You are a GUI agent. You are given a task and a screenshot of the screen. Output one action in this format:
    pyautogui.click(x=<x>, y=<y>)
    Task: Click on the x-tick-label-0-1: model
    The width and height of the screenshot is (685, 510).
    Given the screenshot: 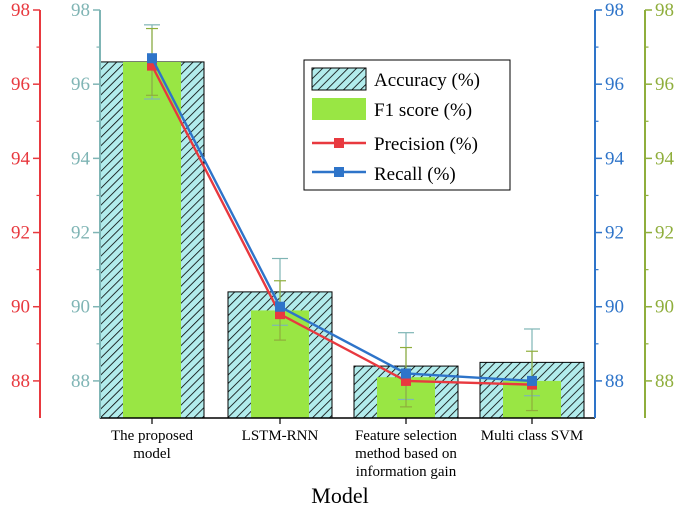 What is the action you would take?
    pyautogui.click(x=152, y=454)
    